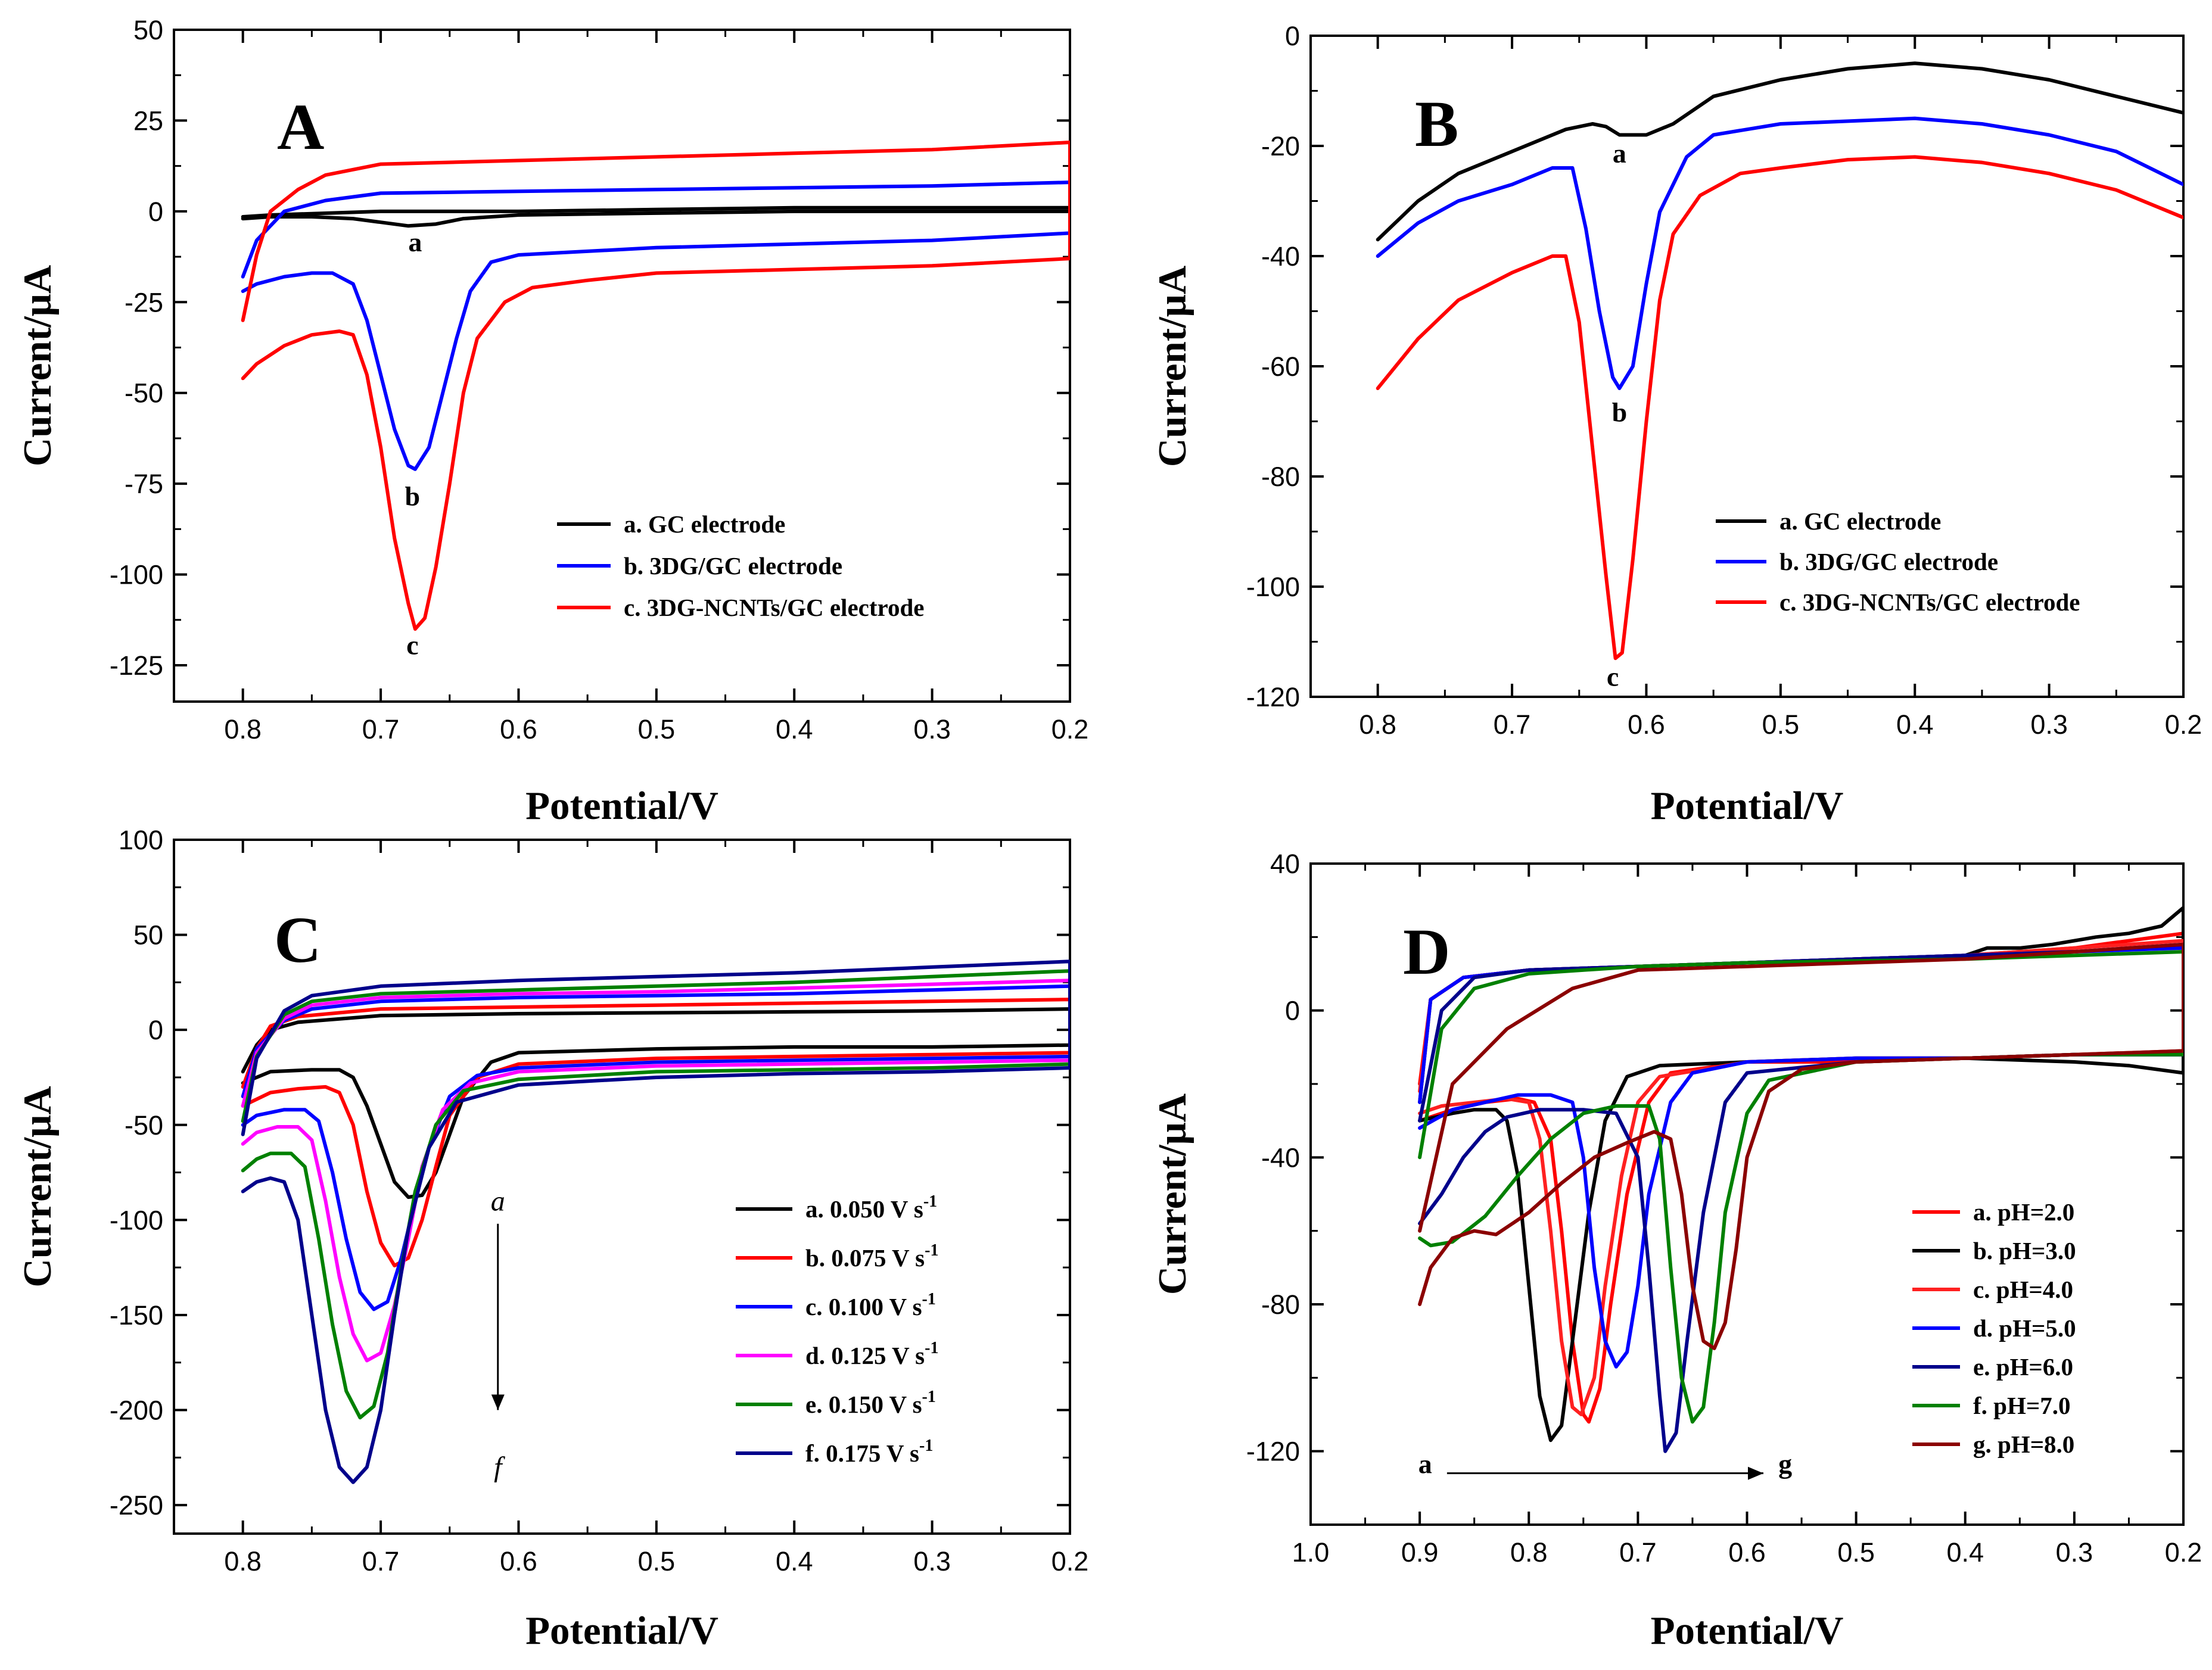 The width and height of the screenshot is (2212, 1670). I want to click on legend-label-text: b. pH=3.0, so click(2024, 1250).